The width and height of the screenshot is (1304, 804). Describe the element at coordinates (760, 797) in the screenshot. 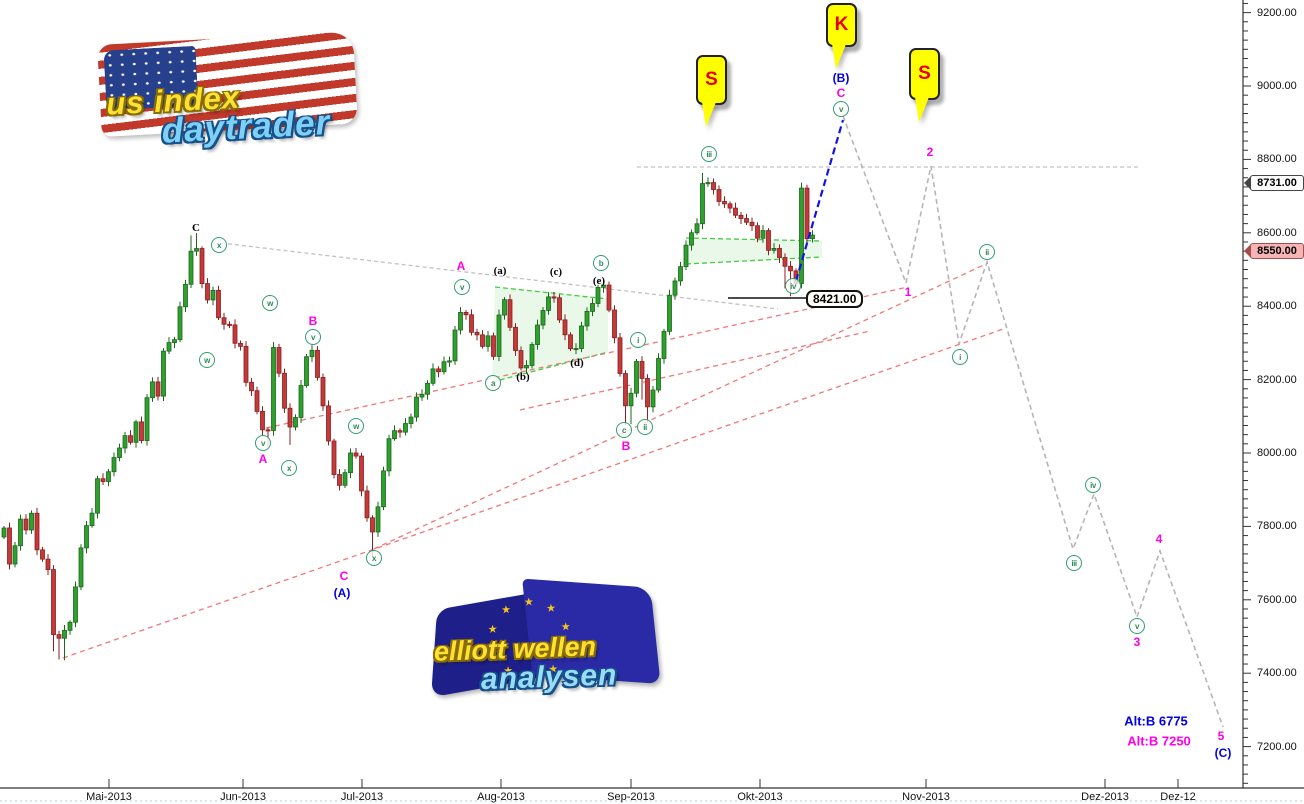

I see `x-axis-label: Okt-2013` at that location.